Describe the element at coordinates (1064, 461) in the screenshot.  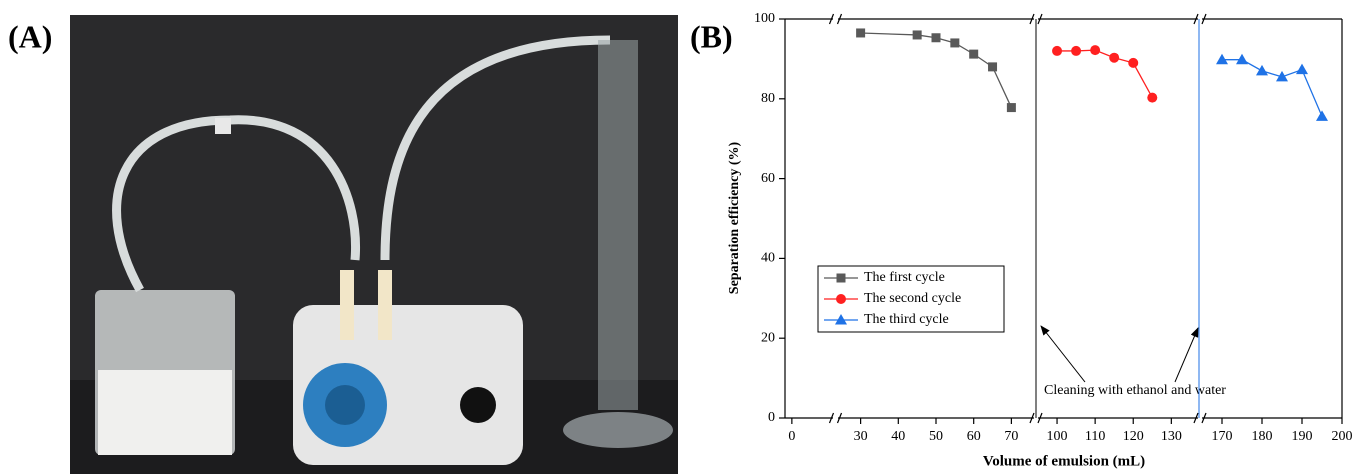
I see `x-axis-title: Volume of emulsion (mL)` at that location.